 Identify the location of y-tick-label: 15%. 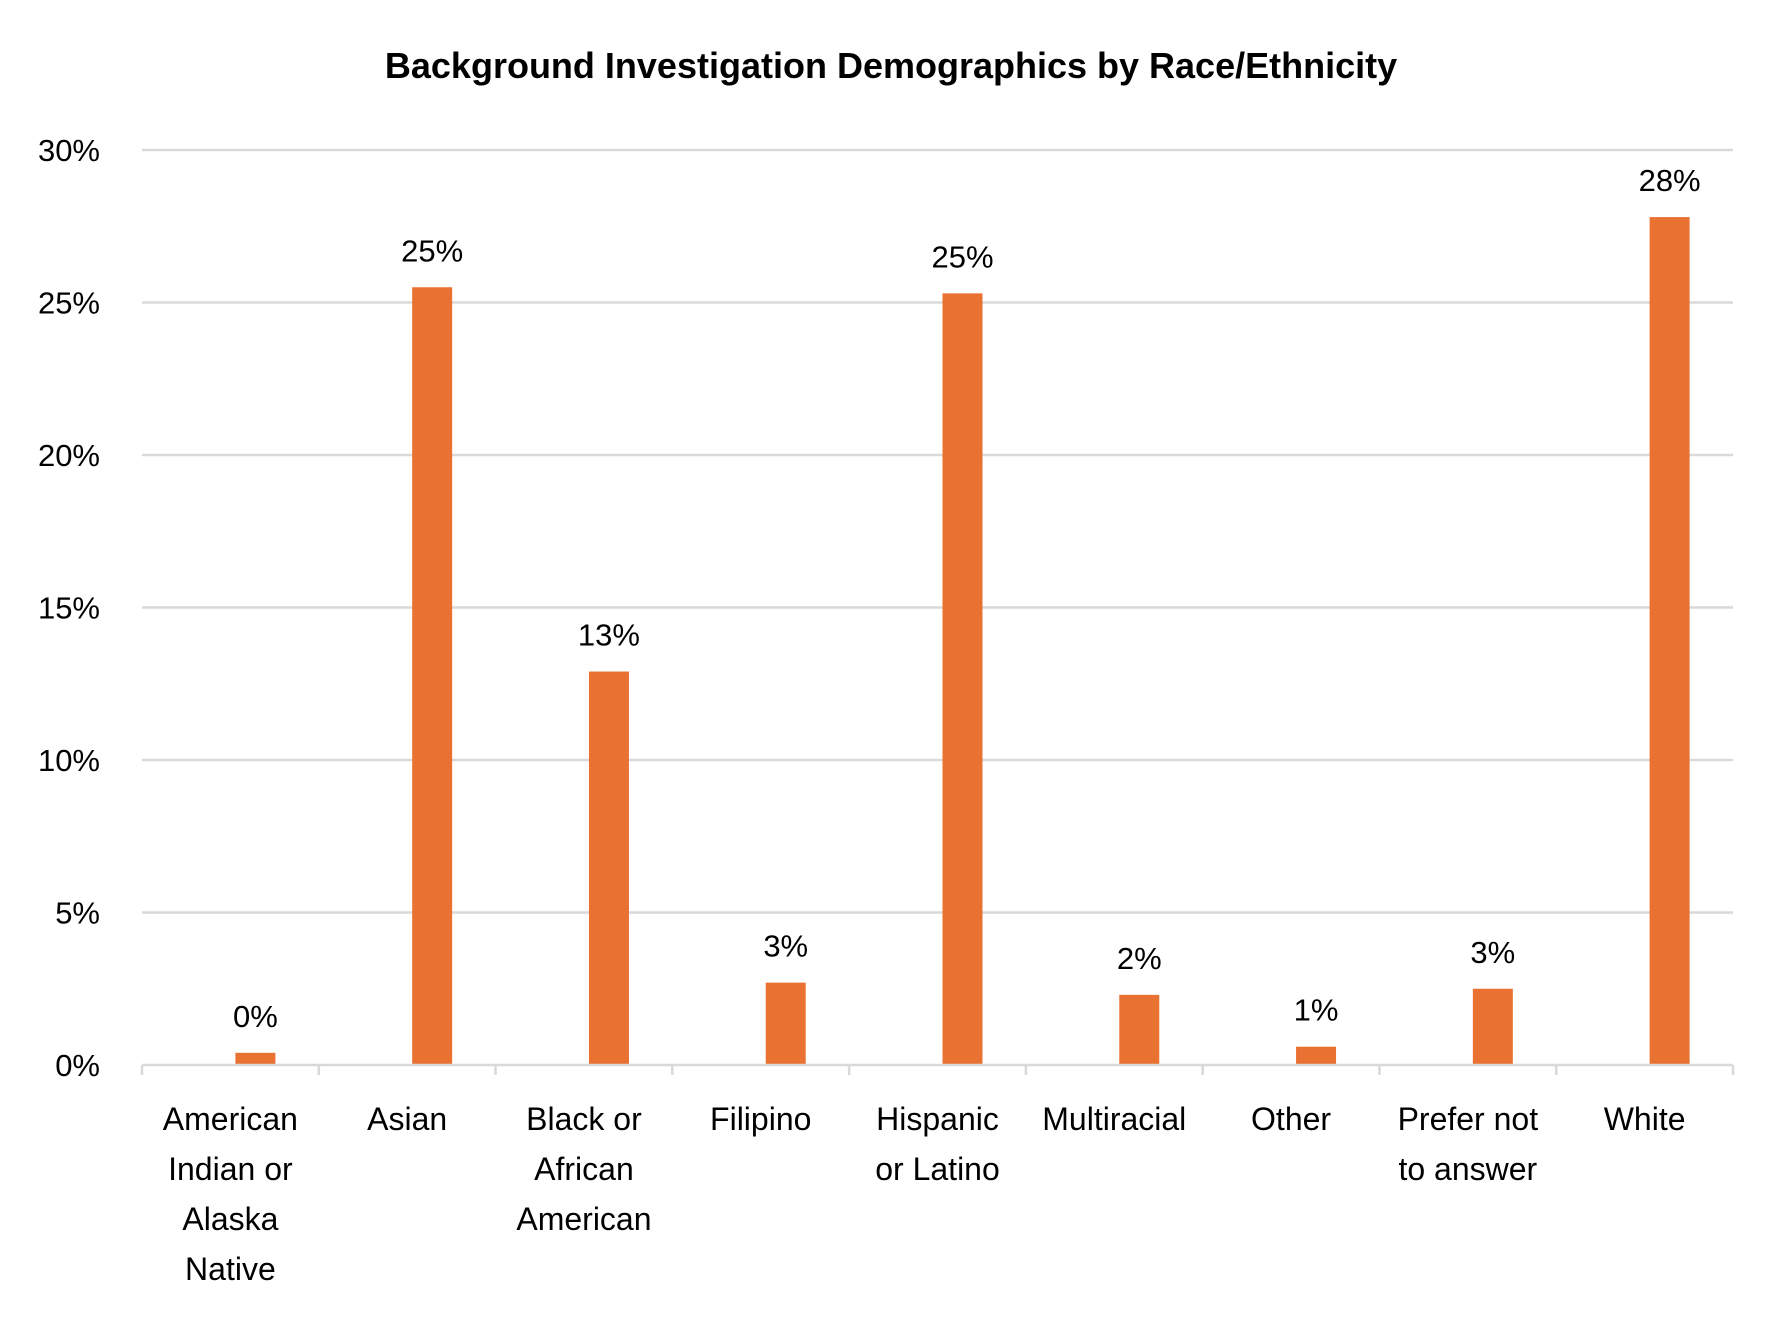
(69, 608).